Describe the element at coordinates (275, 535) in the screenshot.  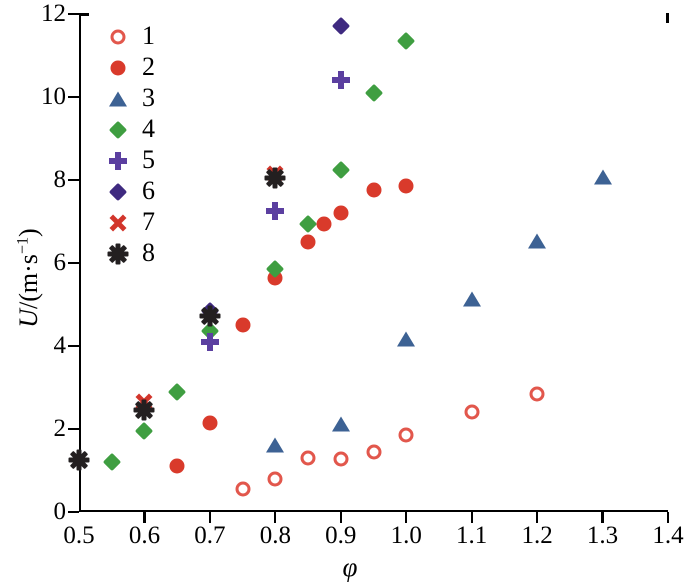
I see `x-axis-tick-label: 0.8` at that location.